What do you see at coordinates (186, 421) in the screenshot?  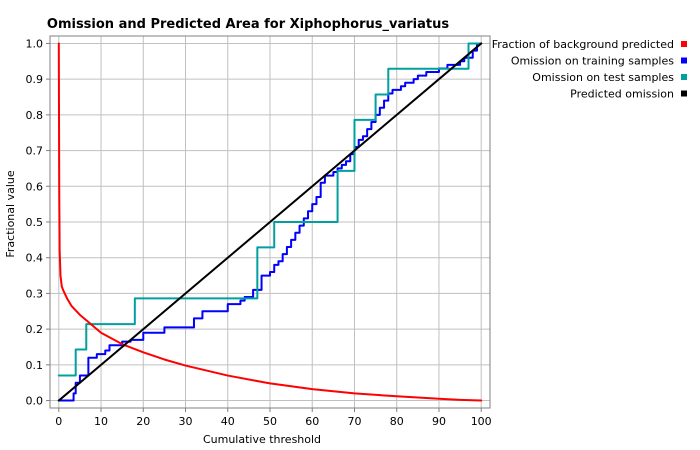 I see `x-tick-label-3: 30` at bounding box center [186, 421].